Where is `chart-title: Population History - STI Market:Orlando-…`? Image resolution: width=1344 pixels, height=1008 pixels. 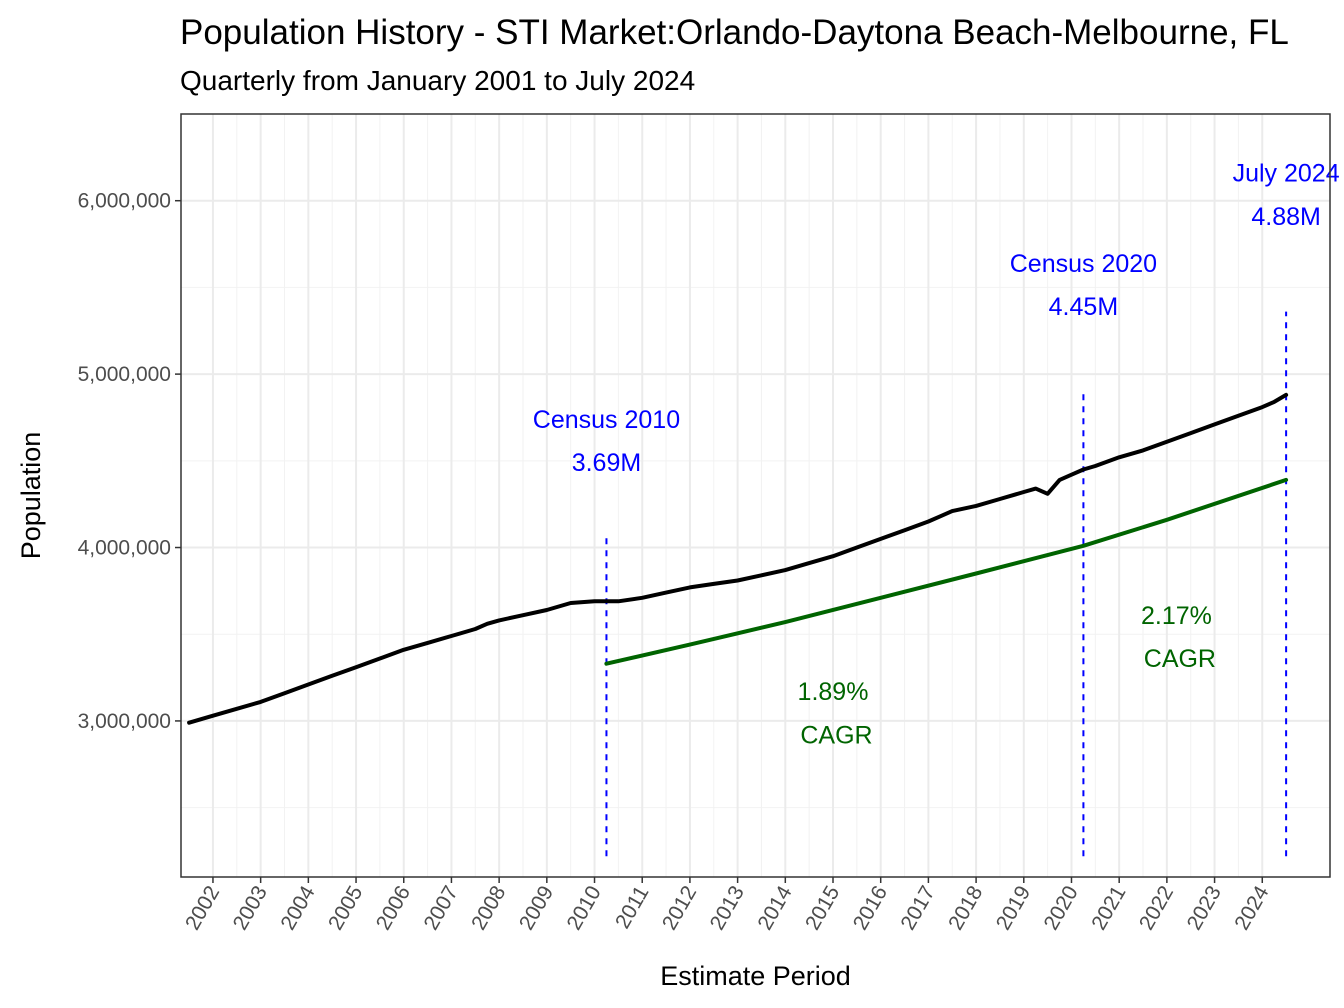 chart-title: Population History - STI Market:Orlando-… is located at coordinates (734, 32).